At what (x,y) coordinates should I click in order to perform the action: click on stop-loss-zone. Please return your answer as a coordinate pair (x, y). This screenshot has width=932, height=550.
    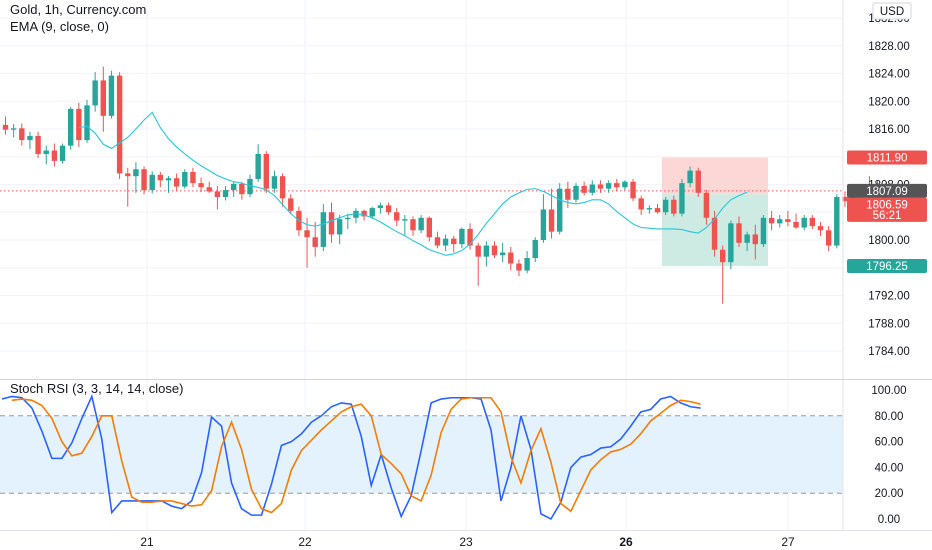
    Looking at the image, I should click on (715, 176).